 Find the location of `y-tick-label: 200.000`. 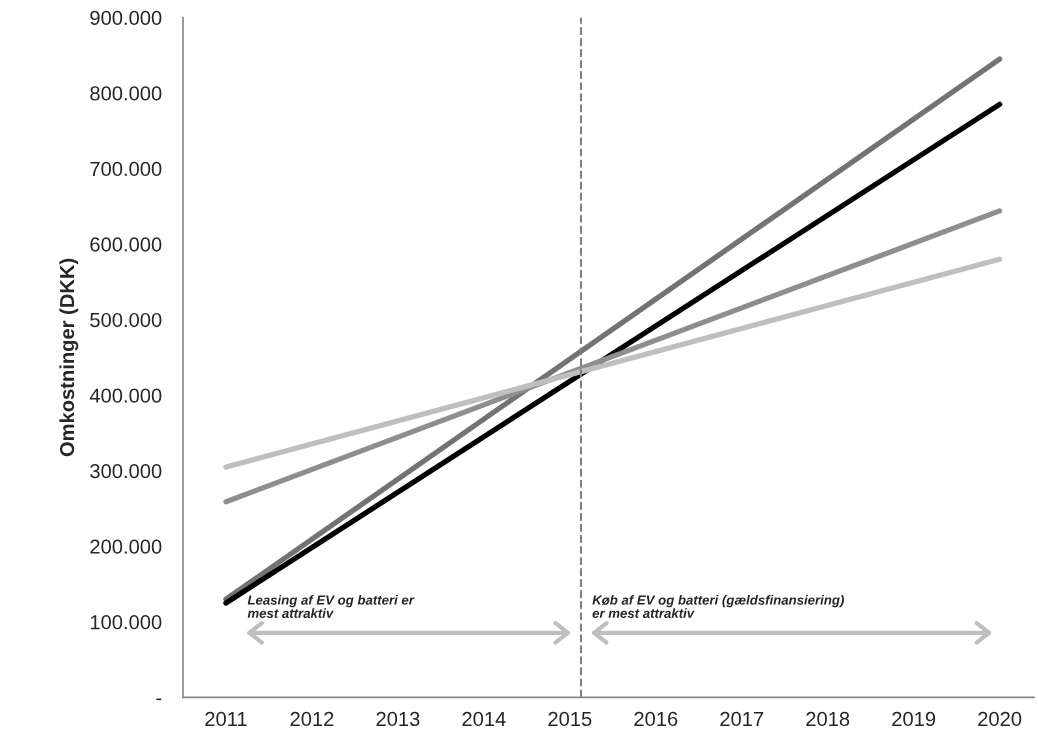

y-tick-label: 200.000 is located at coordinates (126, 546).